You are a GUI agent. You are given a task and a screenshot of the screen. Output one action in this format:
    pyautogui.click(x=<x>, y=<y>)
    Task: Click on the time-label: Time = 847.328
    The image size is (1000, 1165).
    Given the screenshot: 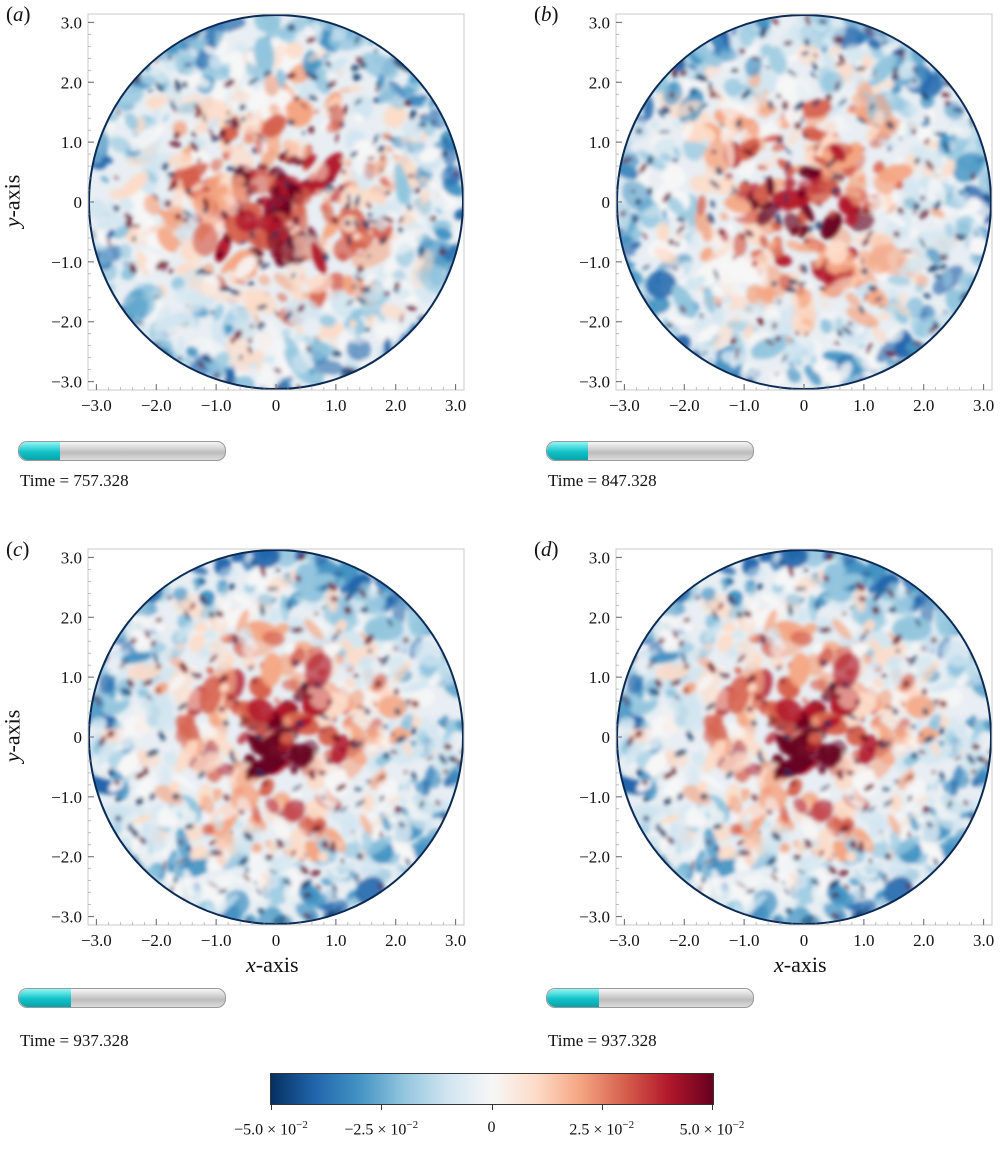 What is the action you would take?
    pyautogui.click(x=602, y=481)
    